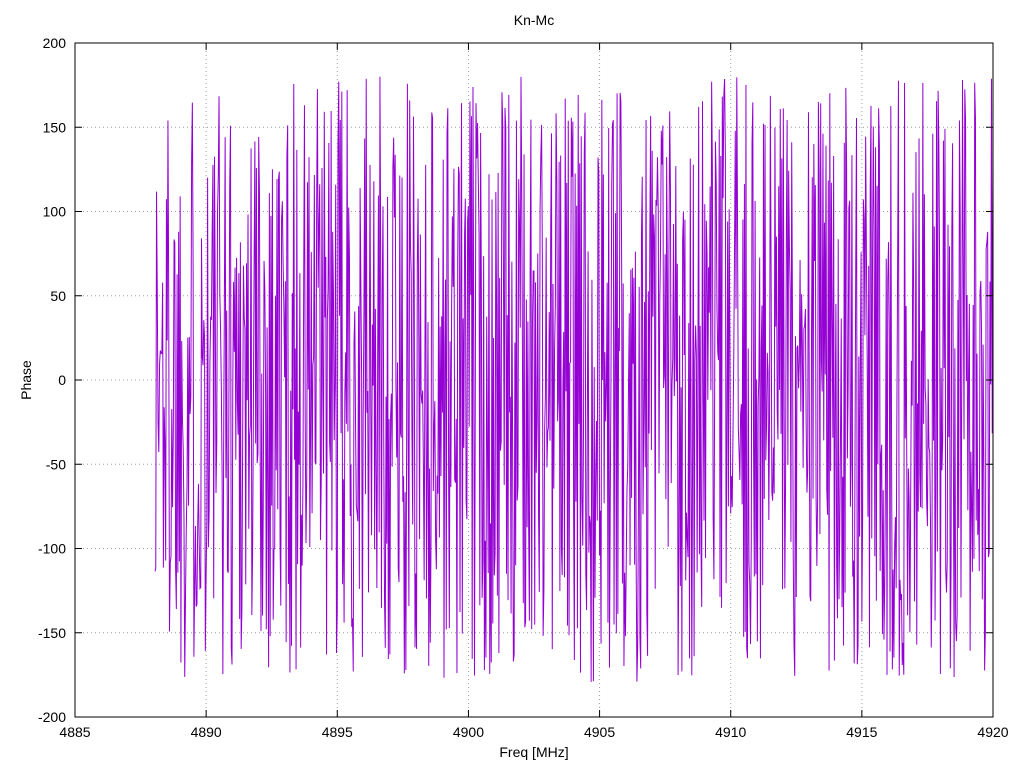  Describe the element at coordinates (730, 732) in the screenshot. I see `x-tick-label: 4910` at that location.